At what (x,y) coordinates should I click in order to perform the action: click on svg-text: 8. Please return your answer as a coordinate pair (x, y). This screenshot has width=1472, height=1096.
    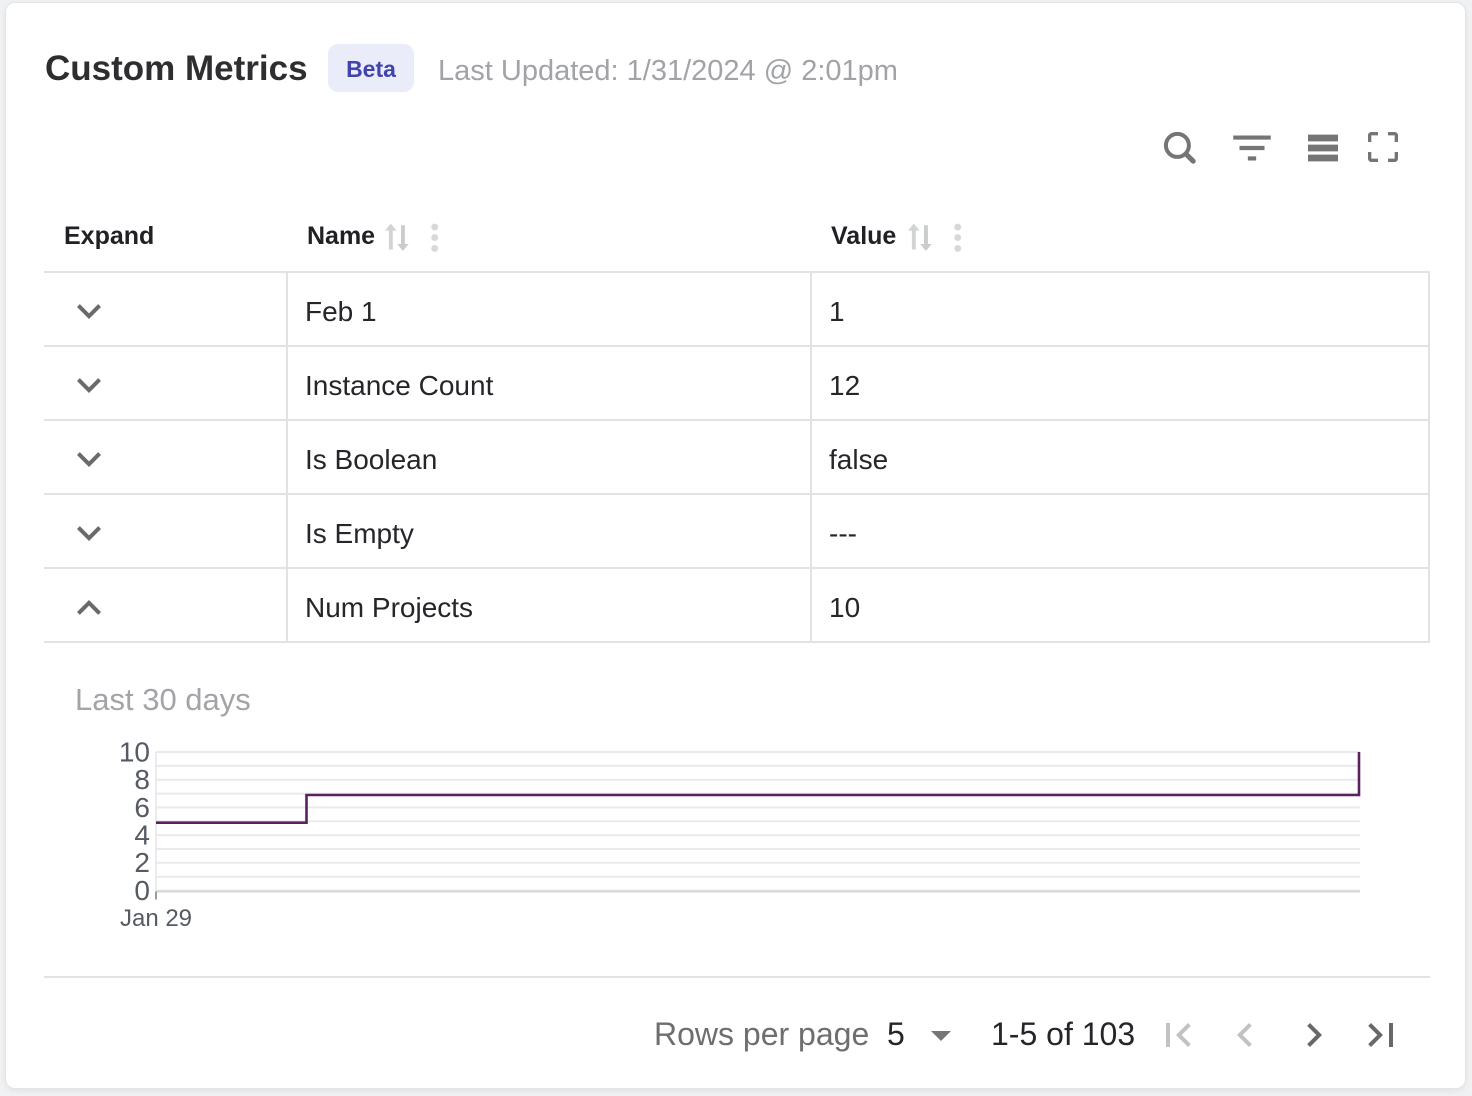
    Looking at the image, I should click on (142, 779).